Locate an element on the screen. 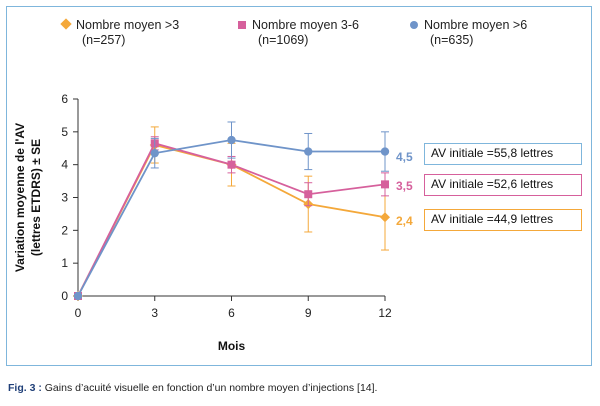 The image size is (600, 406). caption-prefix: Fig. 3 : is located at coordinates (25, 388).